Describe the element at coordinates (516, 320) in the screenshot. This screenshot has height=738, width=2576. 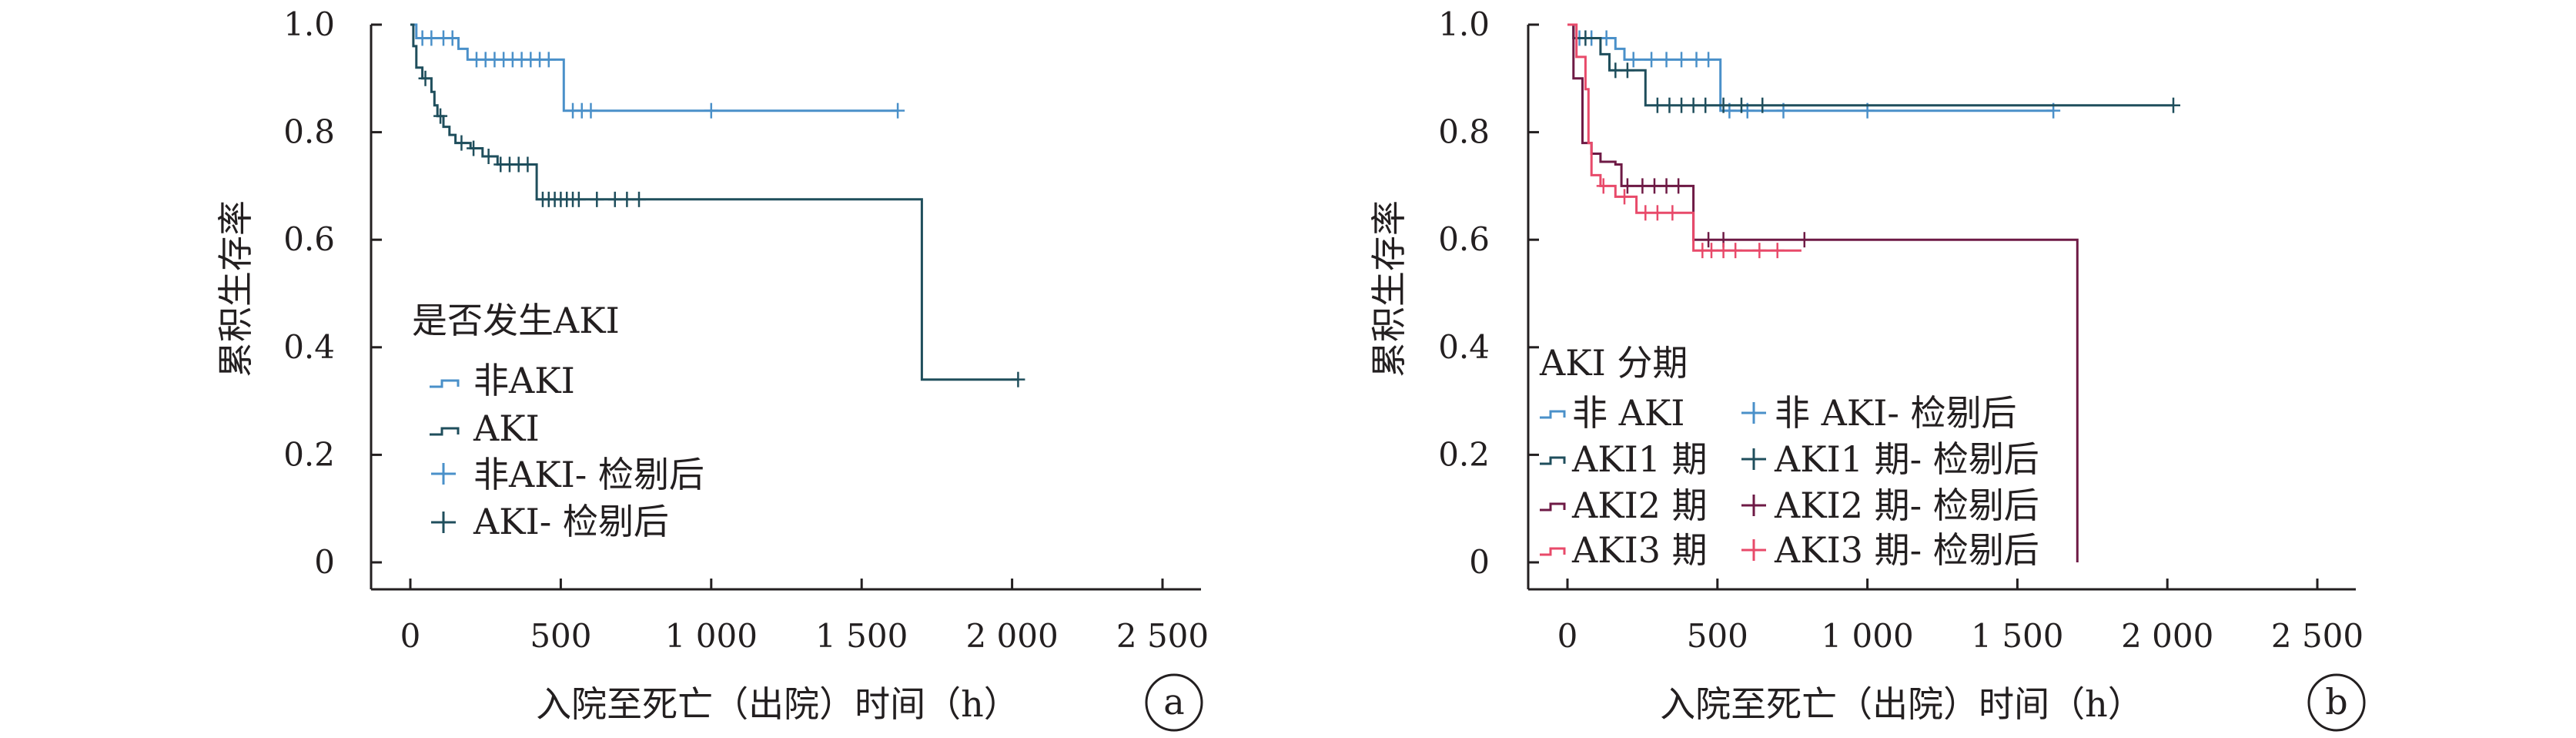
I see `panel-a-legend-title: 是否发生AKI` at that location.